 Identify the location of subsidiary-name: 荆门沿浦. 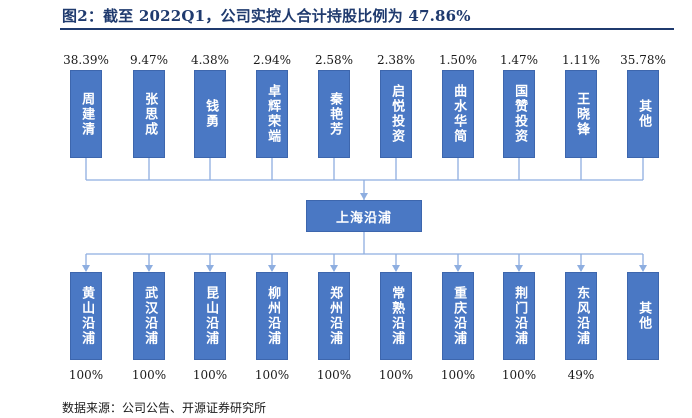
(520, 316).